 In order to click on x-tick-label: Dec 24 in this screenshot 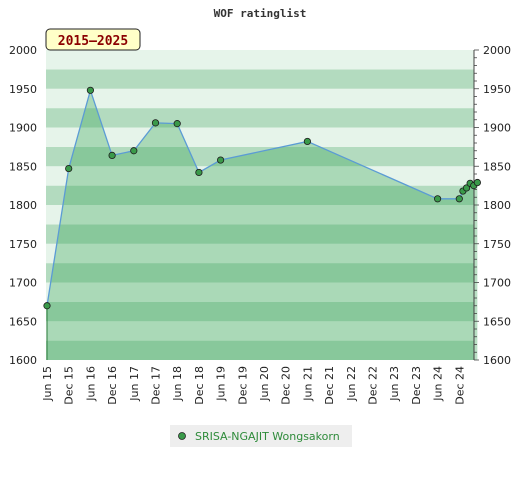, I will do `click(459, 385)`.